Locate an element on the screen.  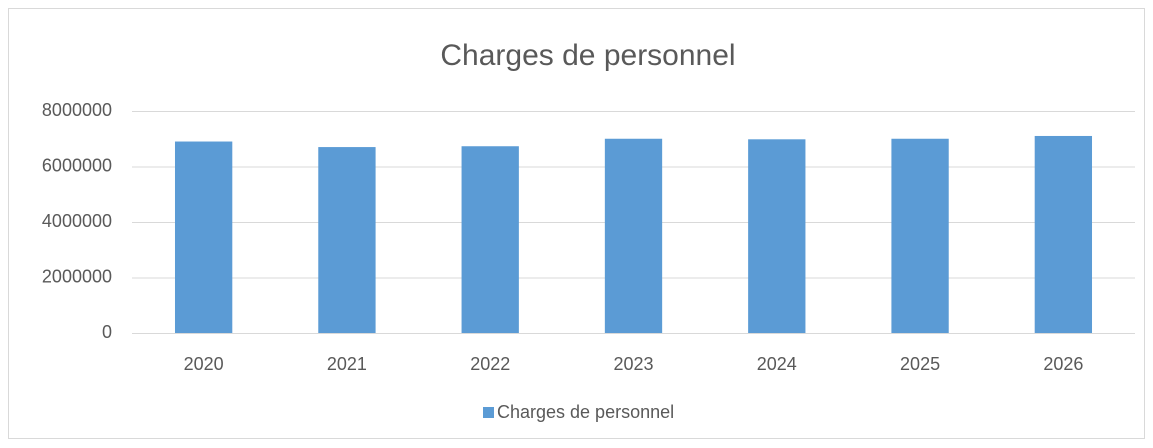
x-tick-label: 2021 is located at coordinates (347, 364).